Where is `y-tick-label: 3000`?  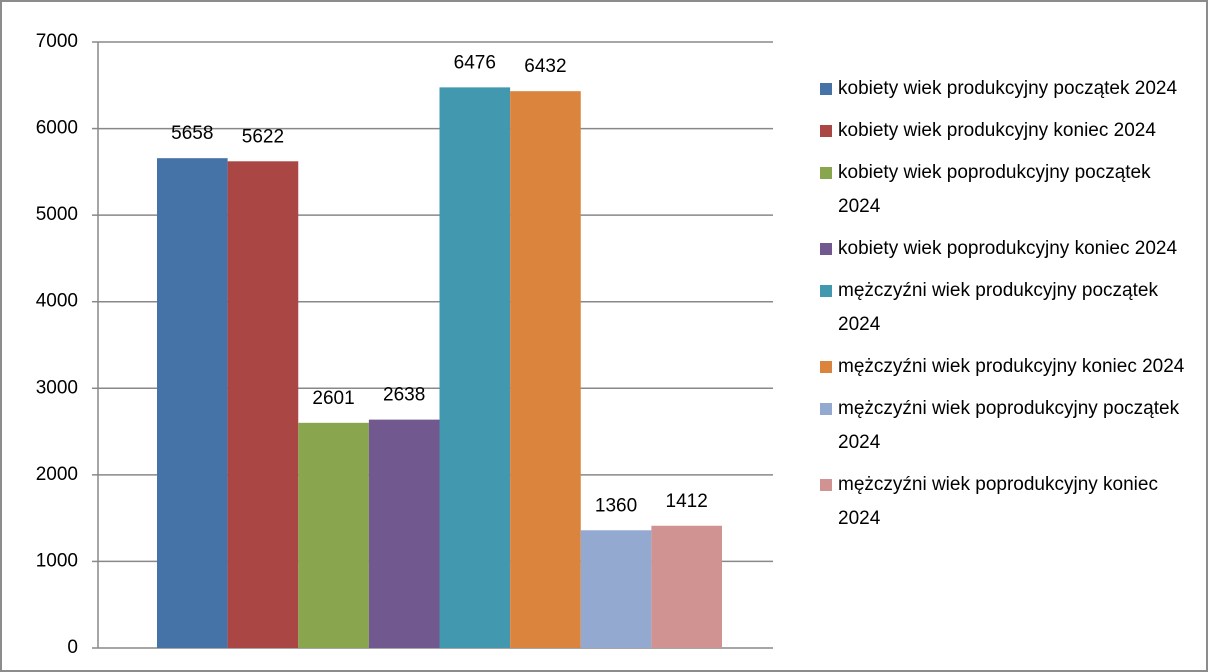 y-tick-label: 3000 is located at coordinates (57, 387).